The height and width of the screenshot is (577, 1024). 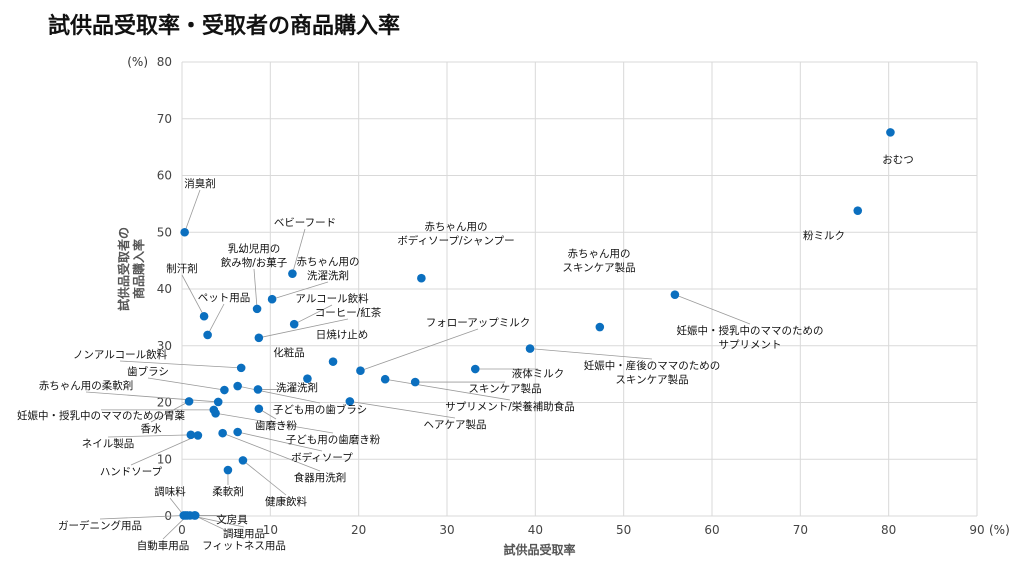 I want to click on data-label-line: 歯ブラシ, so click(x=148, y=371).